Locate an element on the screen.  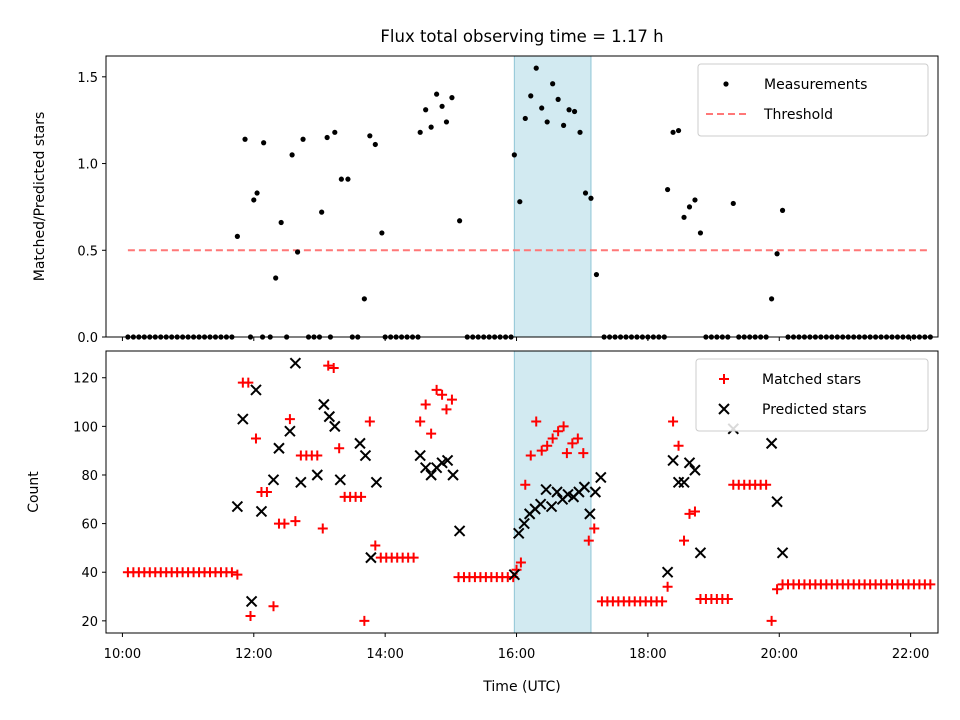
x-tick-label: 18:00 is located at coordinates (647, 654).